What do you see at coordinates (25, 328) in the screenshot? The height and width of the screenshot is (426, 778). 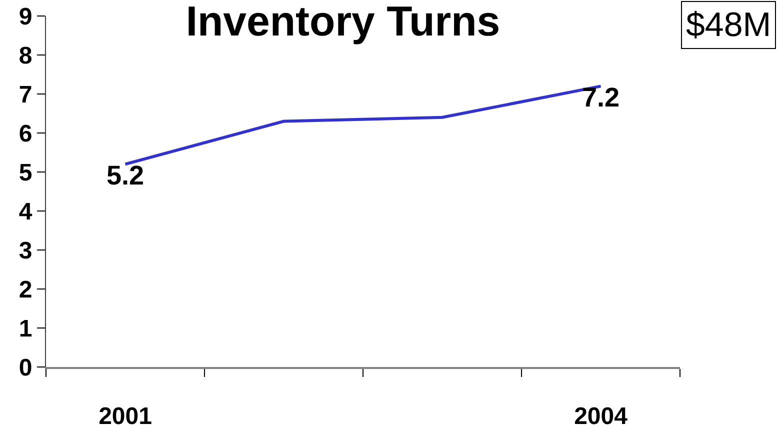 I see `y-tick-label: 1` at bounding box center [25, 328].